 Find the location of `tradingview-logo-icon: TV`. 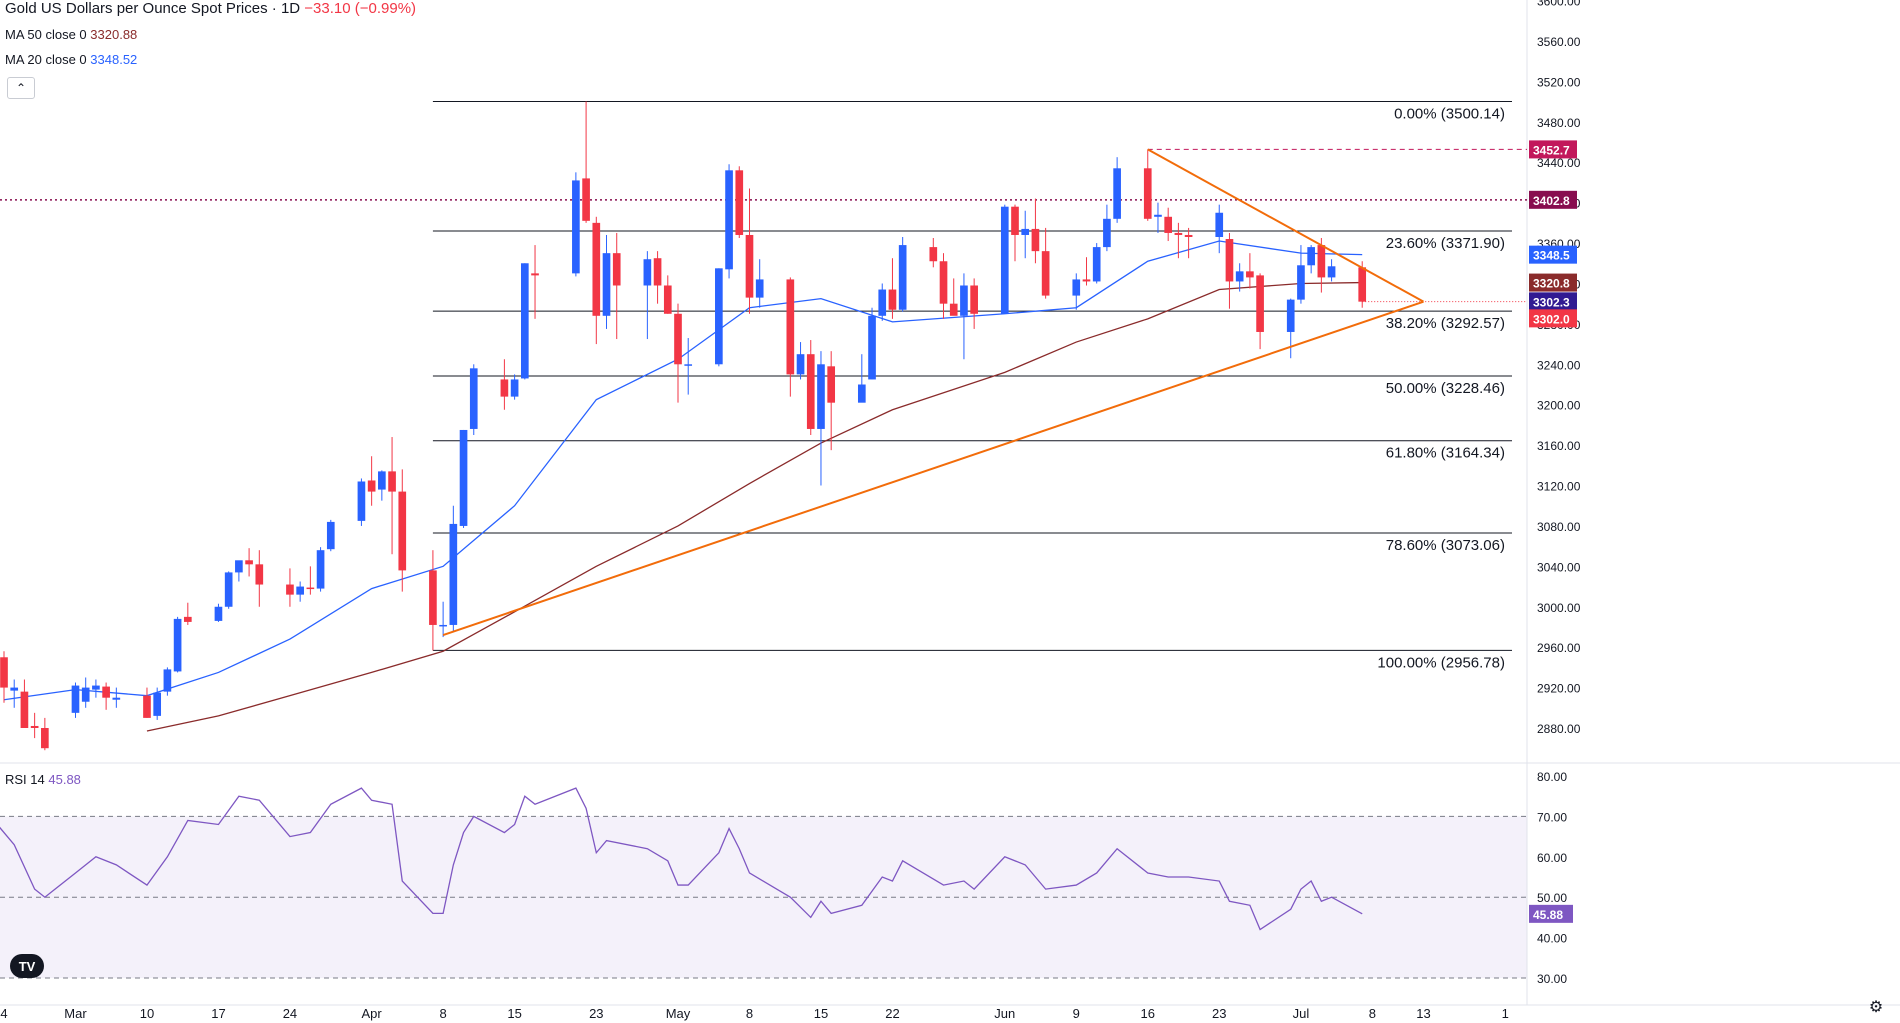

tradingview-logo-icon: TV is located at coordinates (27, 966).